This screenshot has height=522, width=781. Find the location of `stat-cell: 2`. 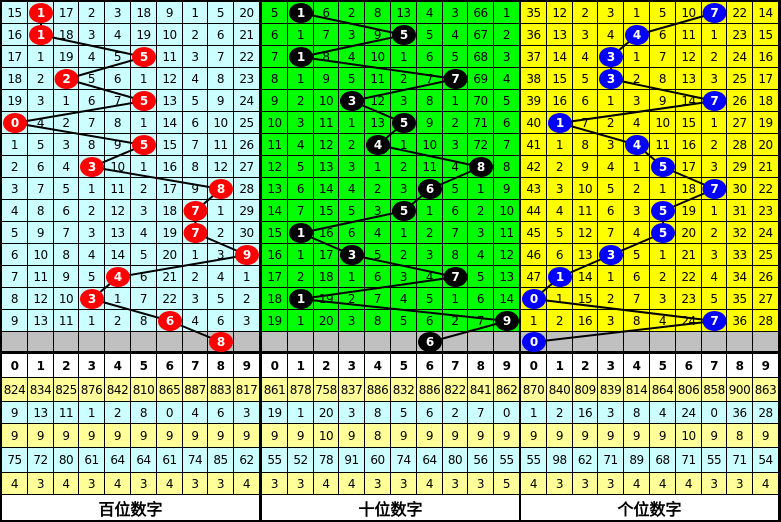

stat-cell: 2 is located at coordinates (118, 413).